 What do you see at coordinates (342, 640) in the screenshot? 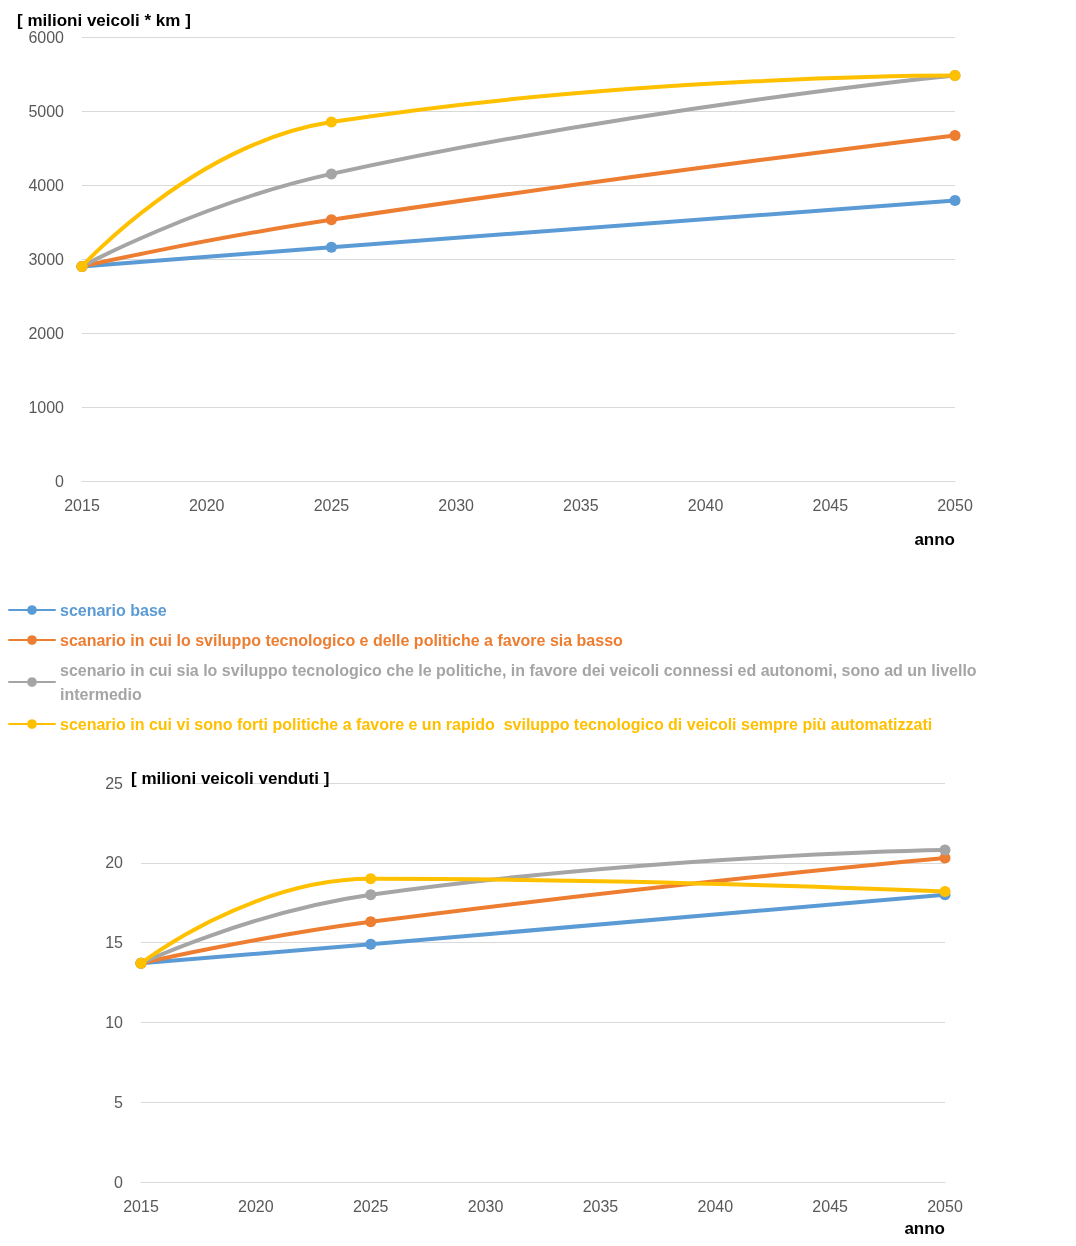
I see `legend-label: scanario in cui lo sviluppo tecnologico e delle politiche a favore sia basso` at bounding box center [342, 640].